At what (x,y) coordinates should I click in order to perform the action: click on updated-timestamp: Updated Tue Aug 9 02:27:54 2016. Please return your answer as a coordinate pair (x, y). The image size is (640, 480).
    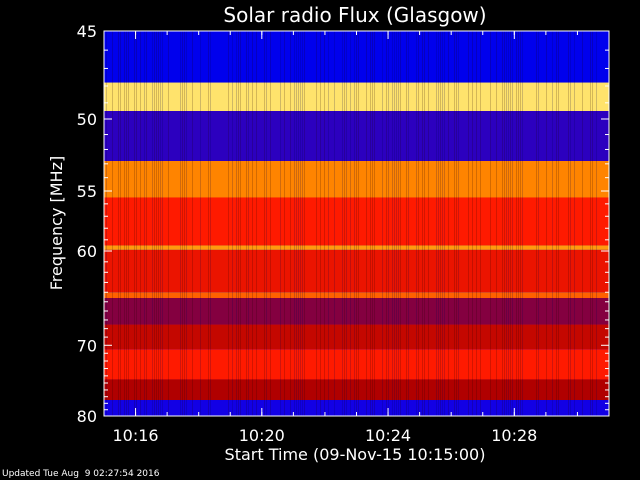
    Looking at the image, I should click on (81, 474).